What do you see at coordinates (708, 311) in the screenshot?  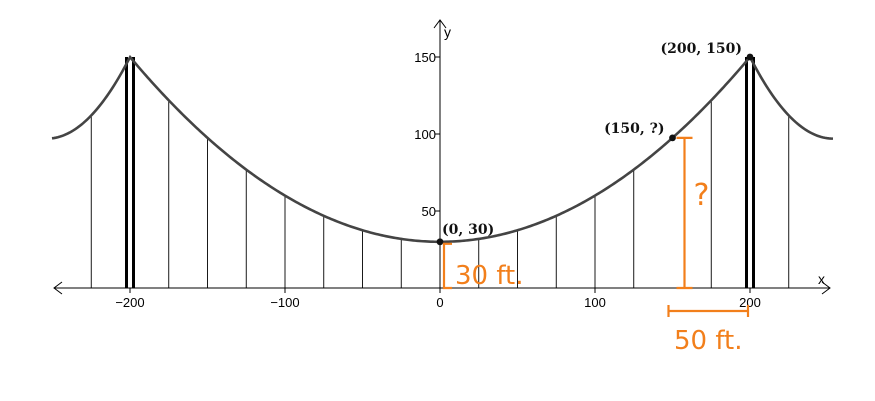 I see `width-bracket` at bounding box center [708, 311].